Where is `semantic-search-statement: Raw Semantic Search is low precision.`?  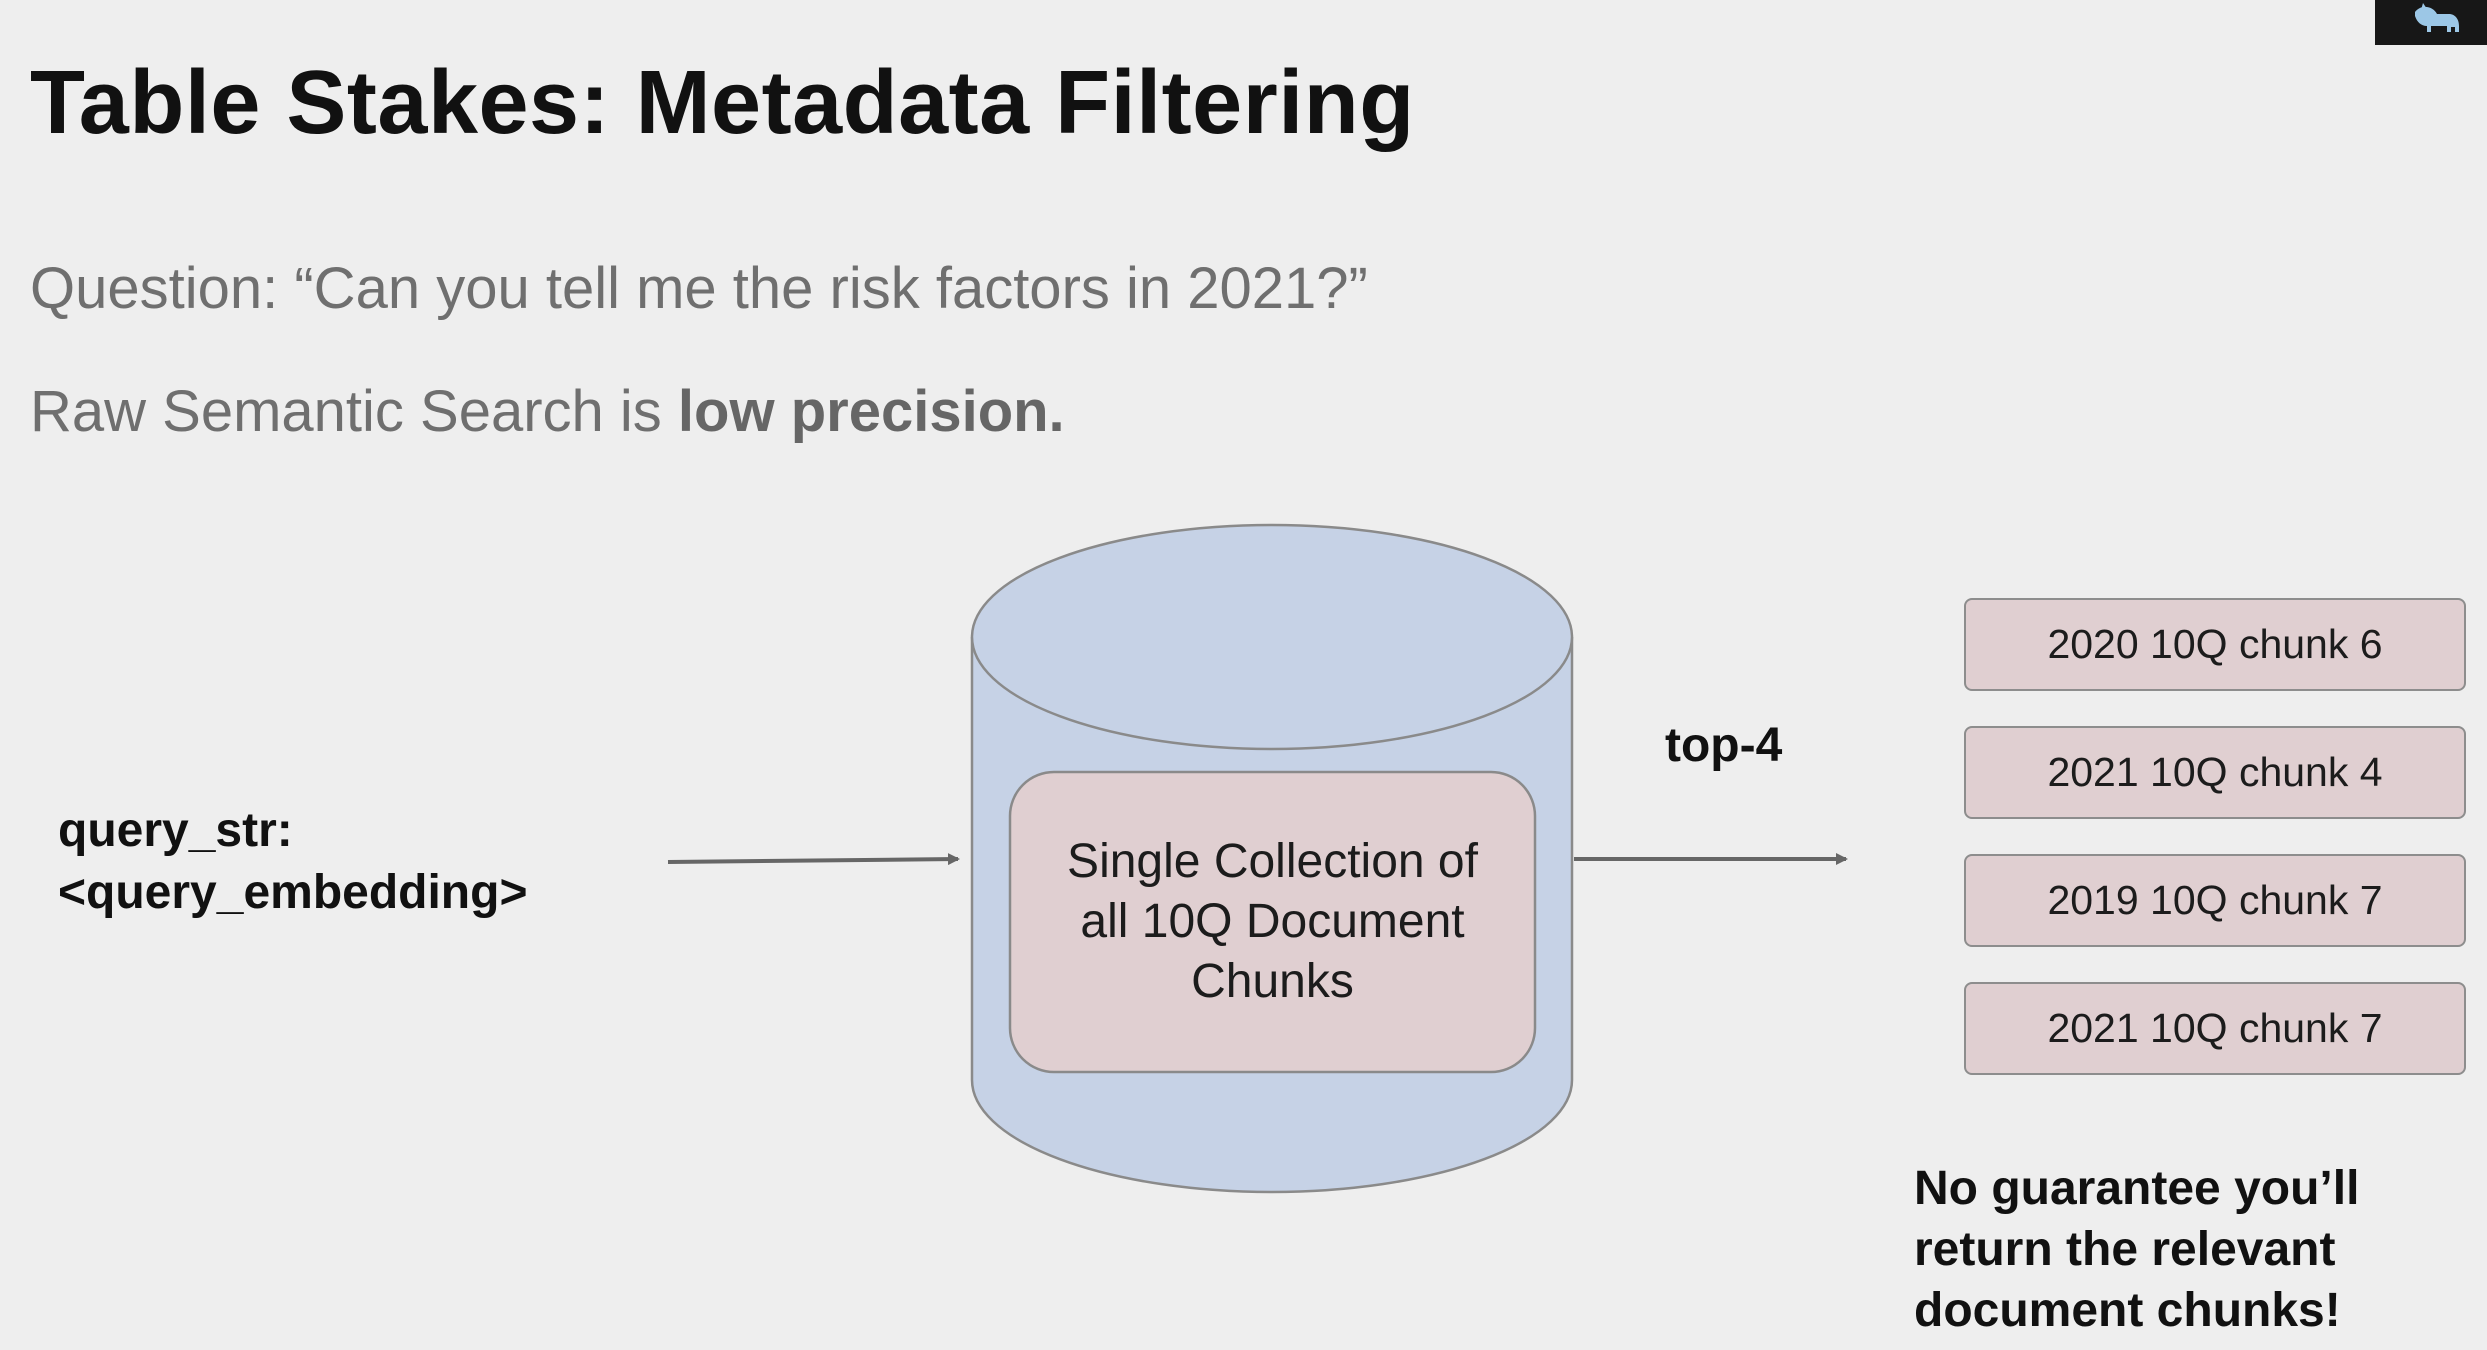 semantic-search-statement: Raw Semantic Search is low precision. is located at coordinates (547, 411).